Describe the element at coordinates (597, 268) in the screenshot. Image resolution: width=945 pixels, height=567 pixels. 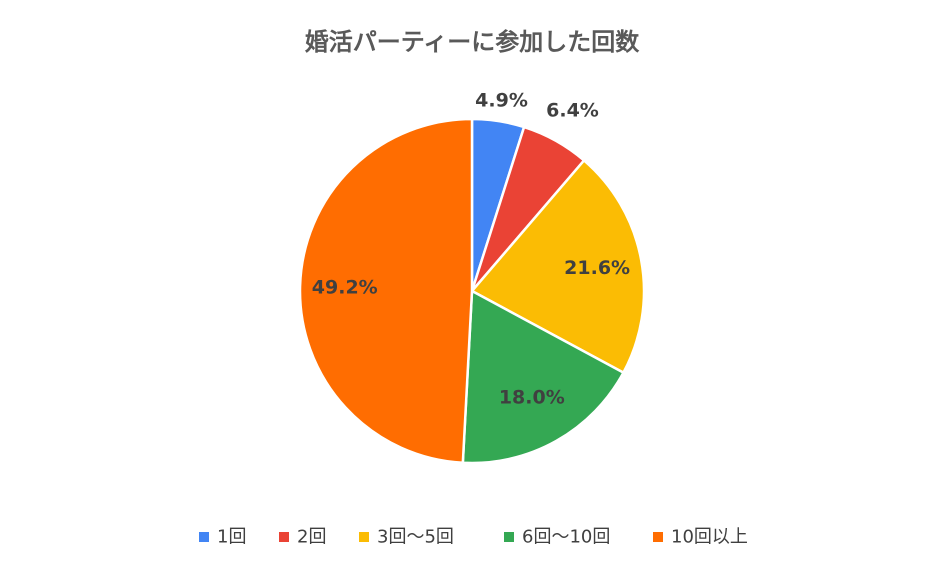
I see `data-label-3: 21.6%` at that location.